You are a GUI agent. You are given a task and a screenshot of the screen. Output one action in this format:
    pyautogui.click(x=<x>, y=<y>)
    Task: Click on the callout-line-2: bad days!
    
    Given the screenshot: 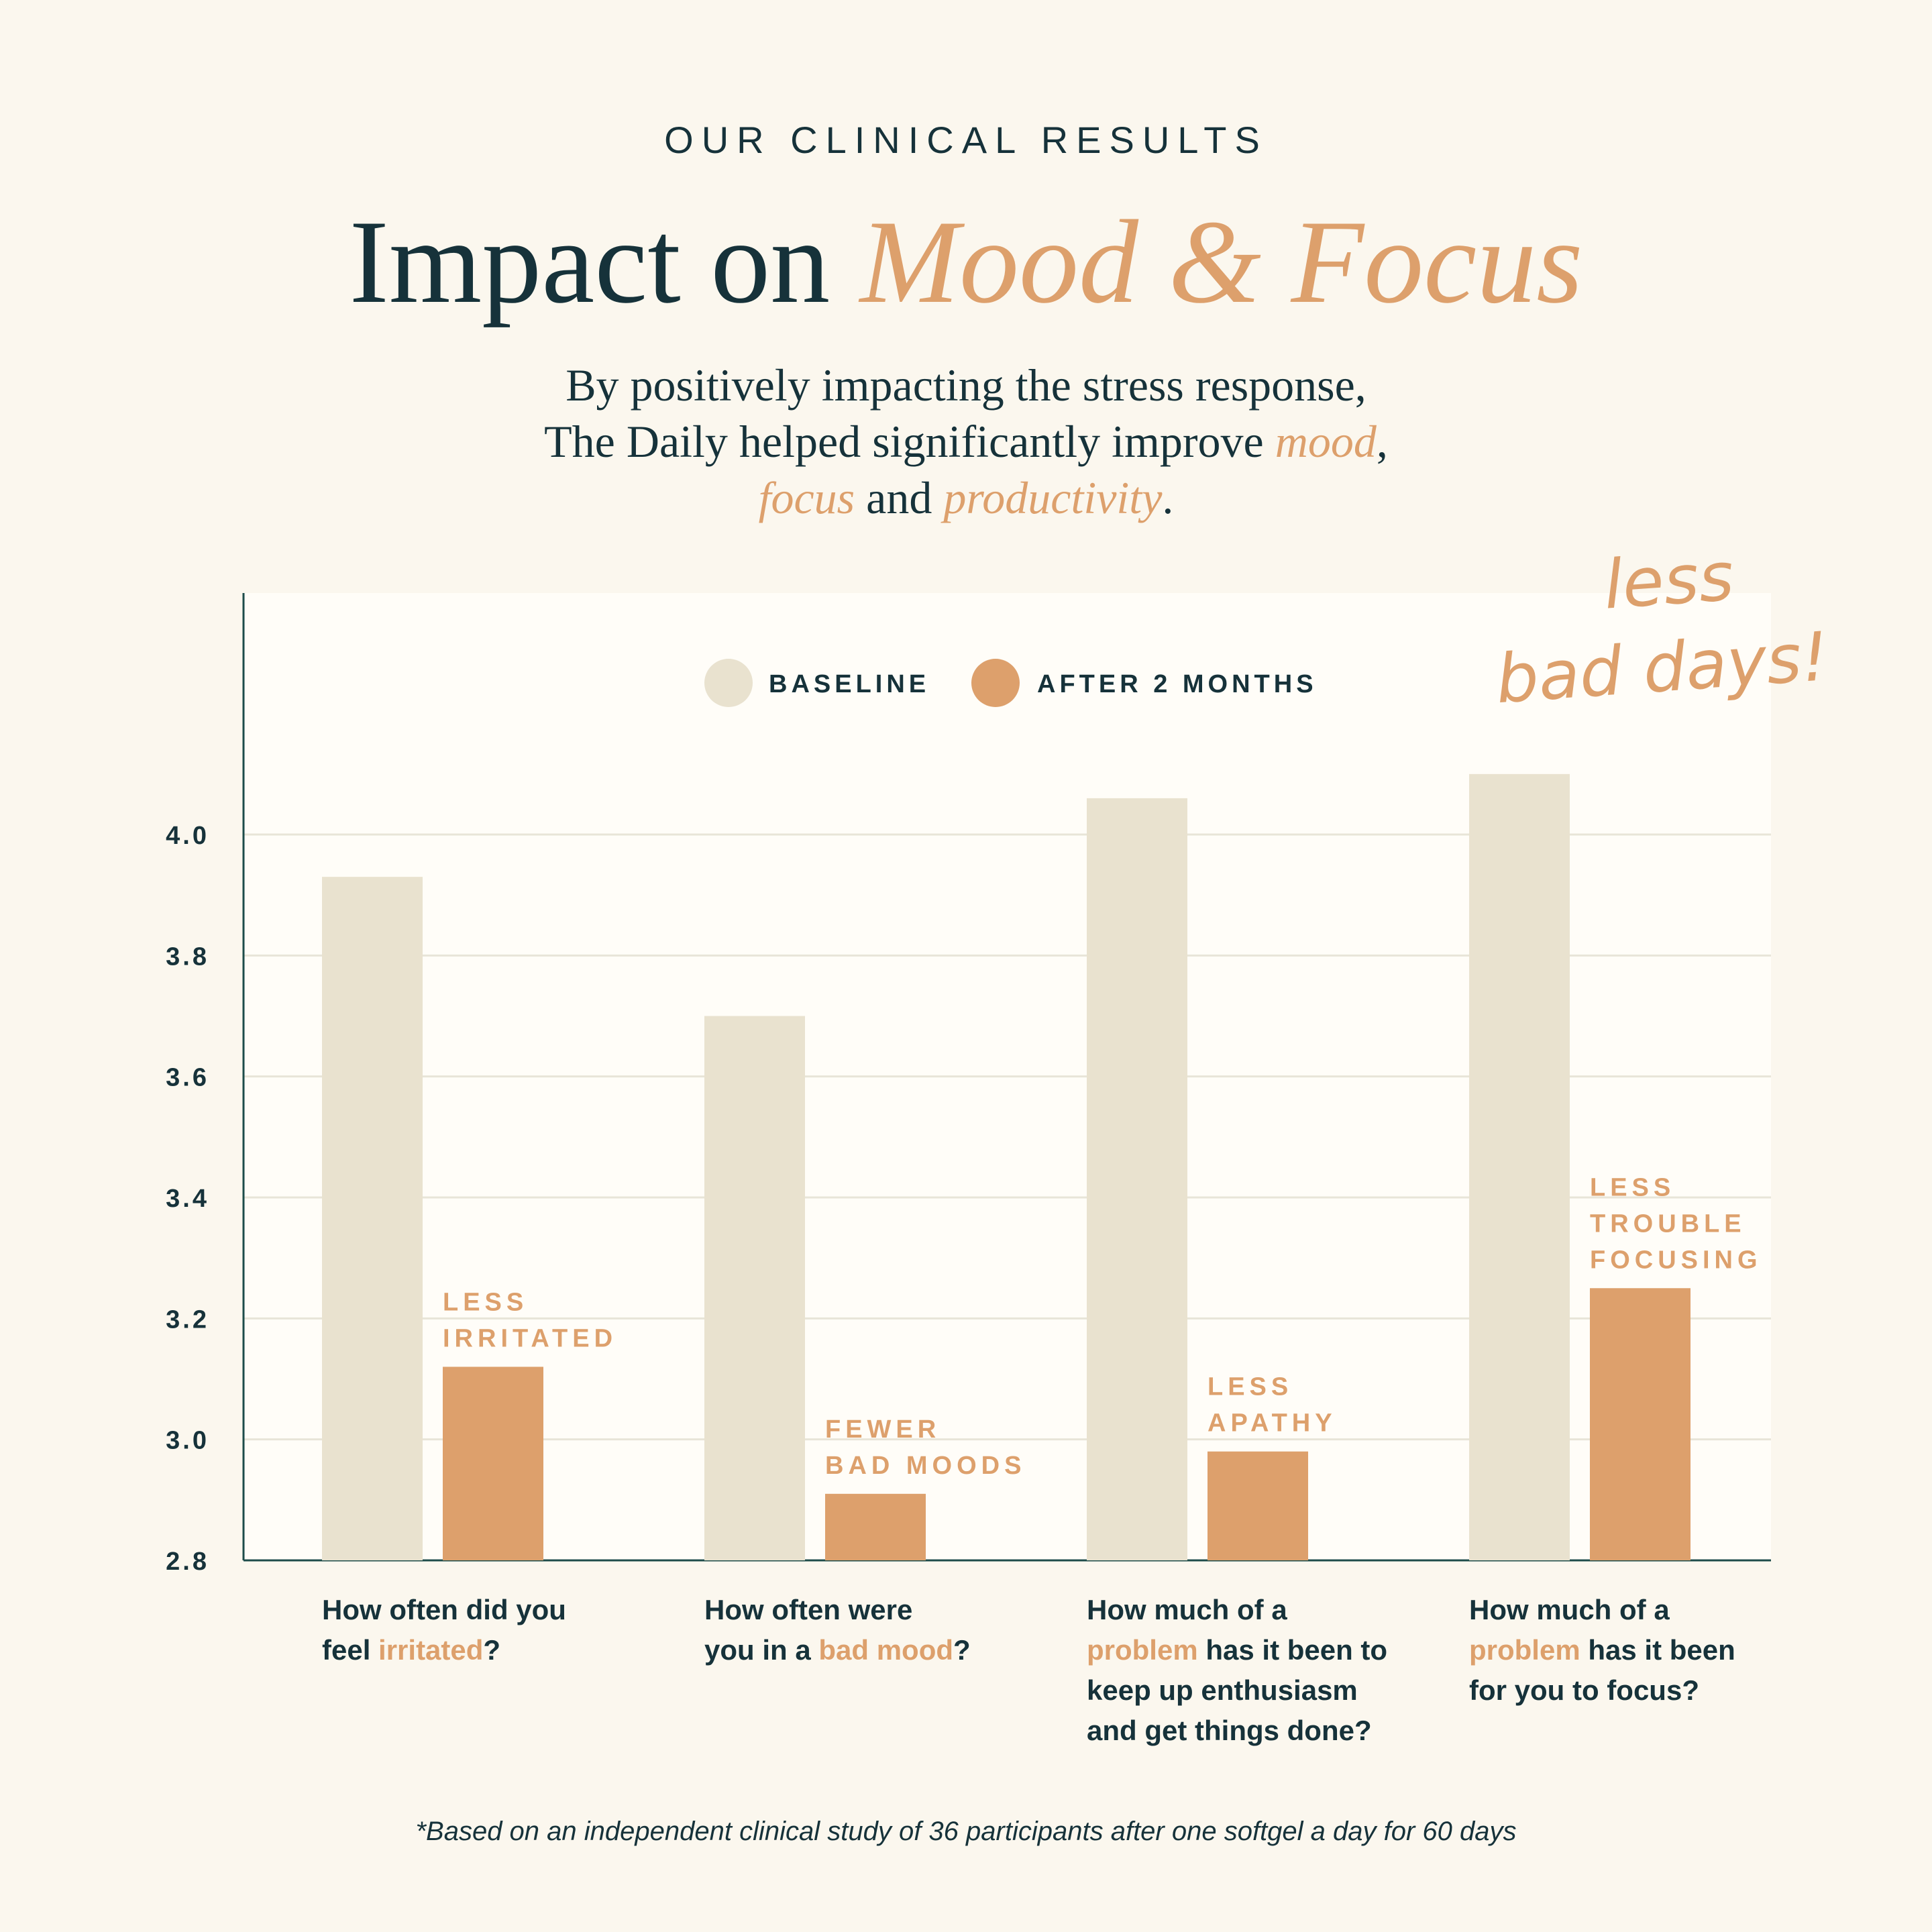 What is the action you would take?
    pyautogui.click(x=1662, y=667)
    